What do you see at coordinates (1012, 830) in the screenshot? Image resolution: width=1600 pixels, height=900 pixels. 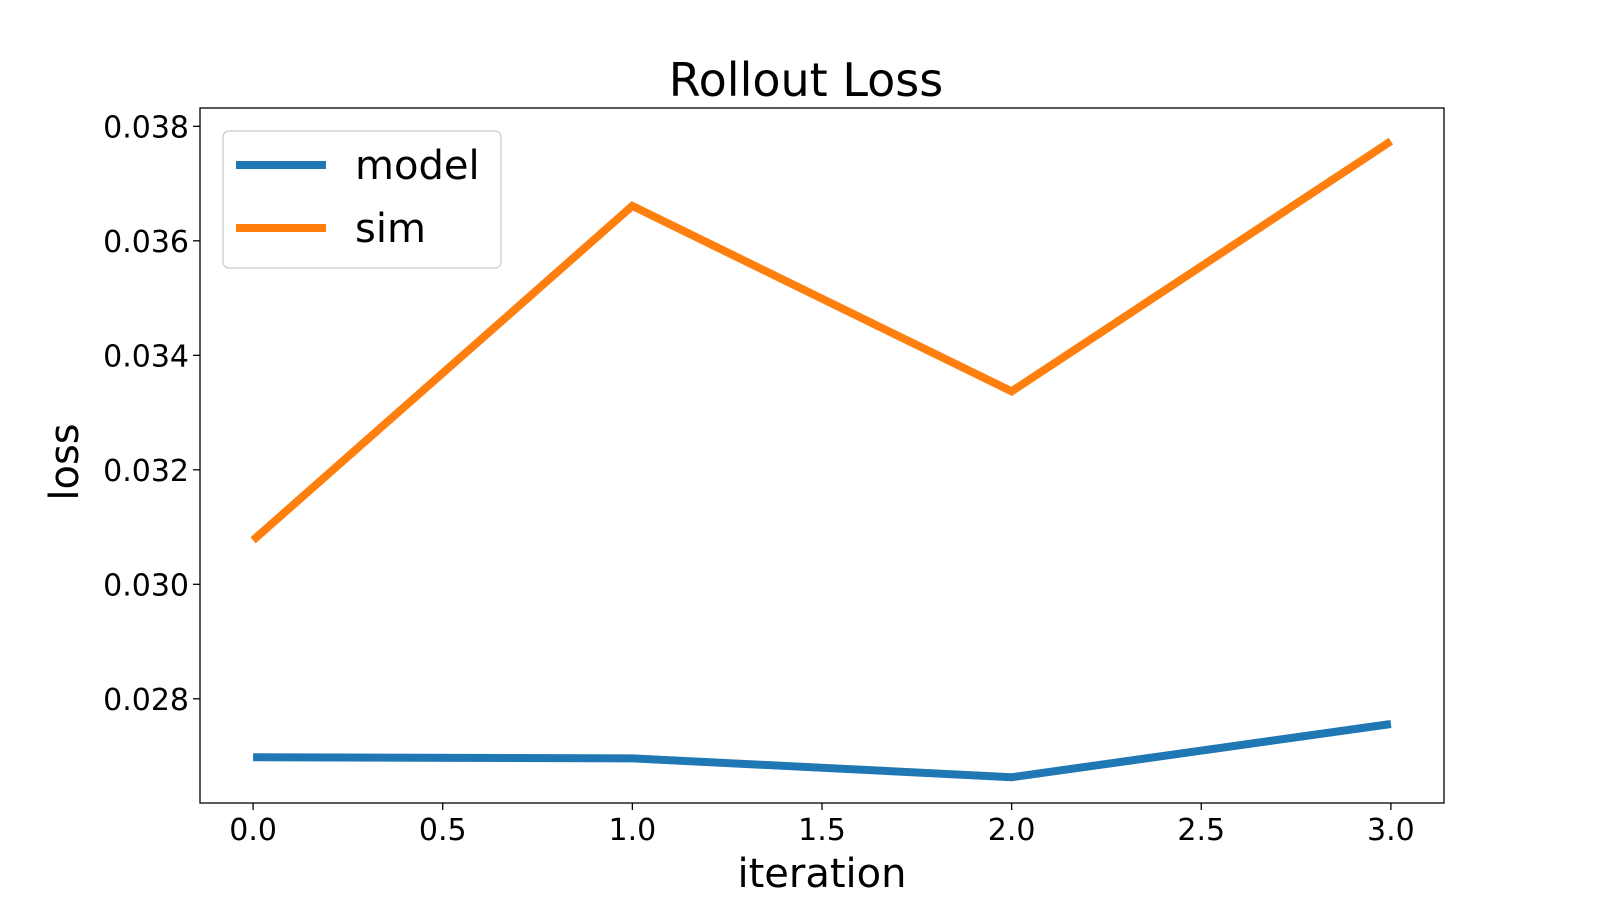 I see `x-tick-label: 2.0` at bounding box center [1012, 830].